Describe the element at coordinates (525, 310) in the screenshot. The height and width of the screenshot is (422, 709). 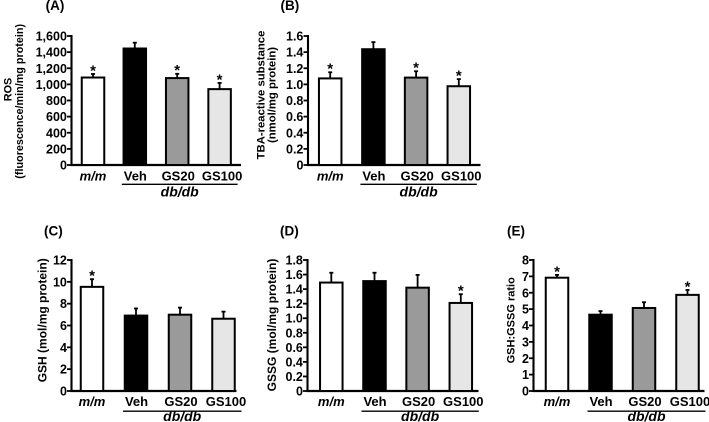
I see `svg-text: 5` at that location.